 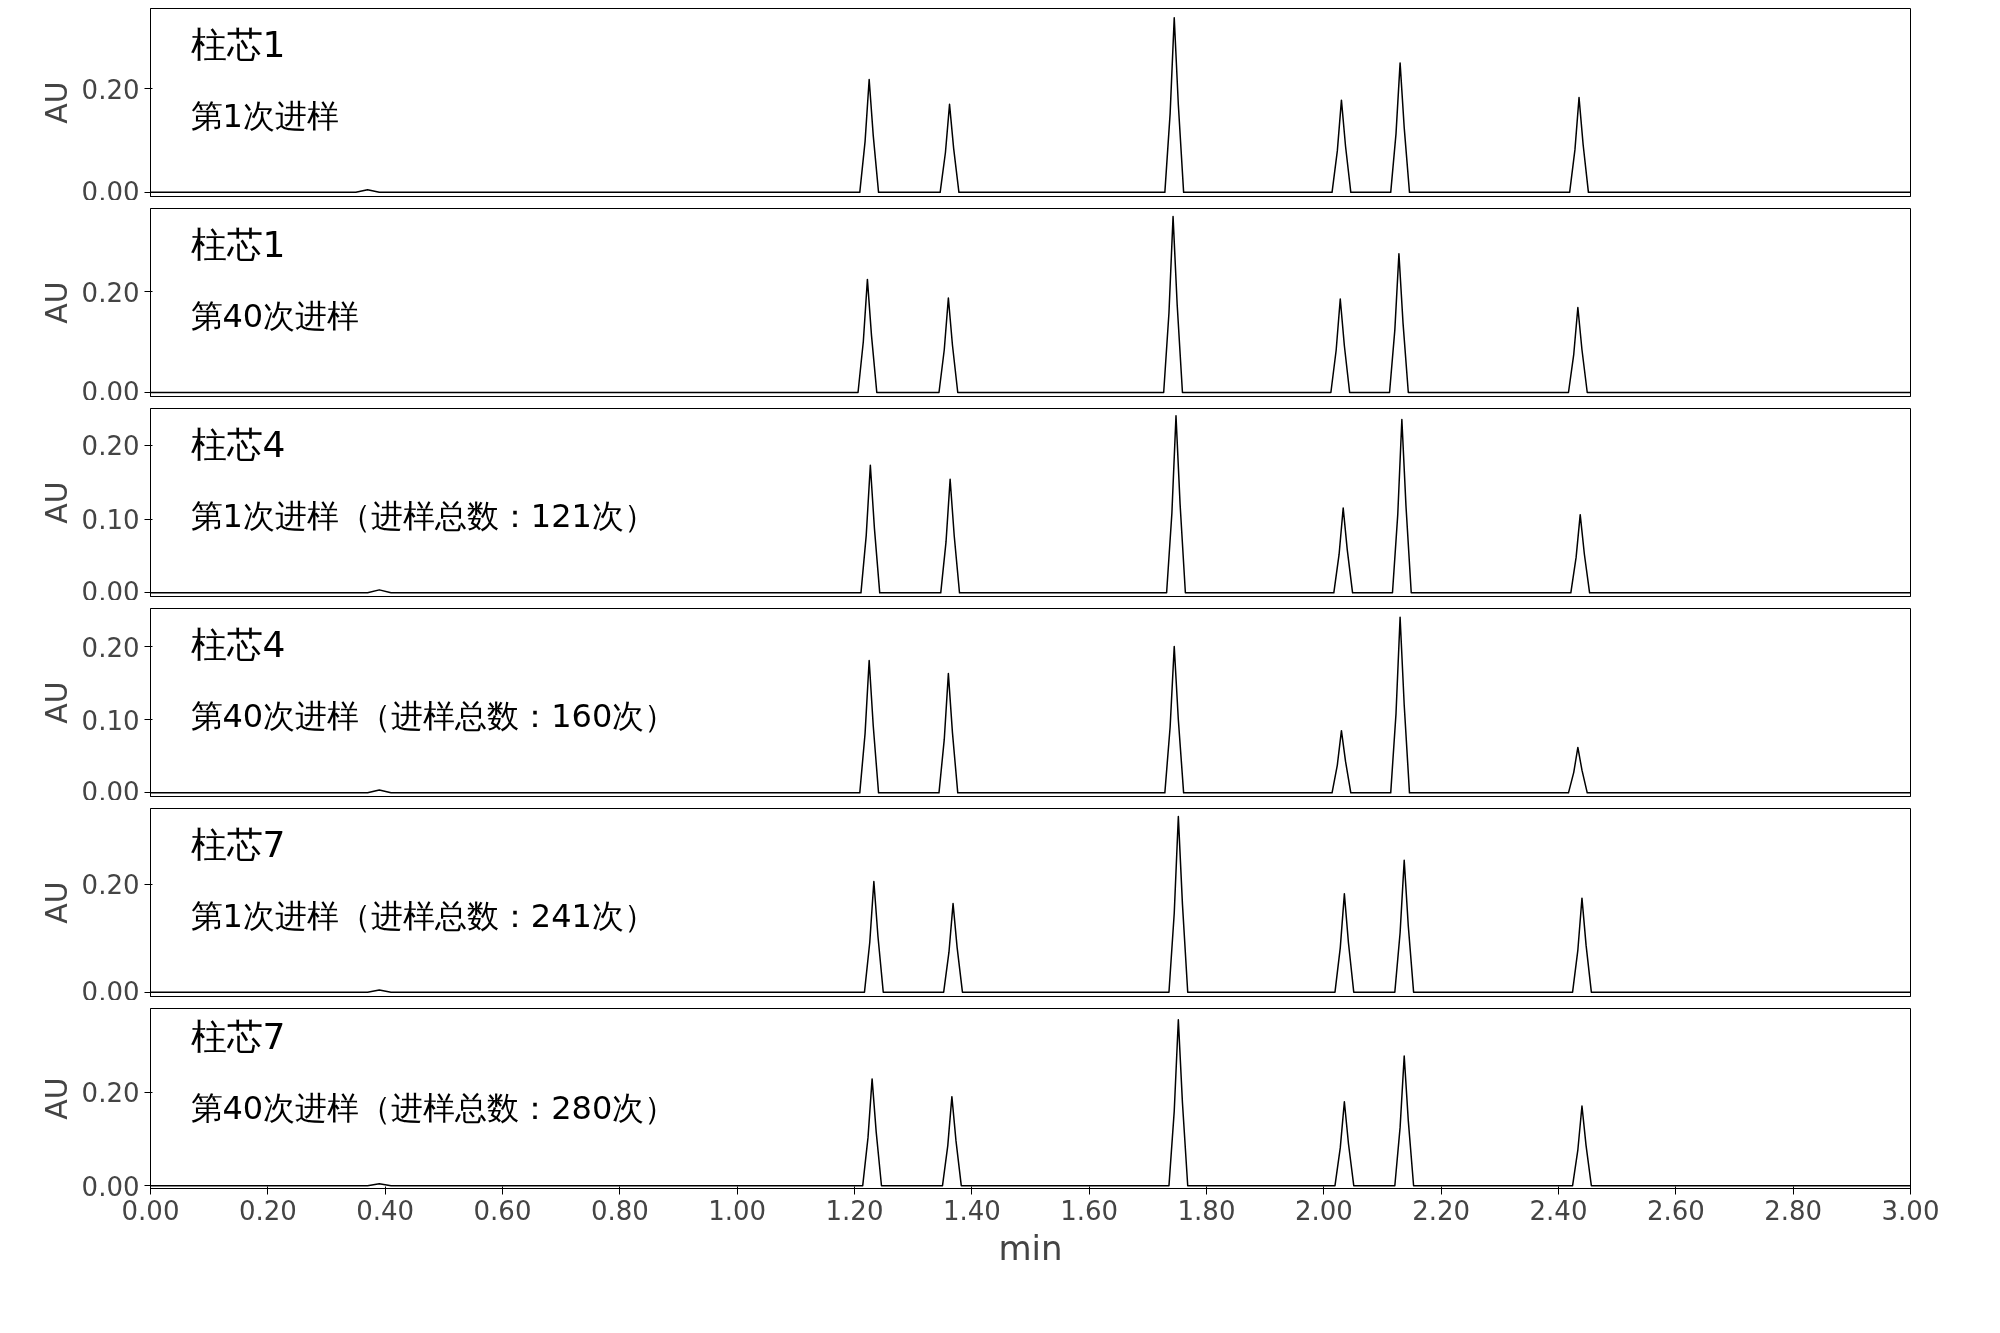 I want to click on x-tick-label: 2.60, so click(x=1675, y=1210).